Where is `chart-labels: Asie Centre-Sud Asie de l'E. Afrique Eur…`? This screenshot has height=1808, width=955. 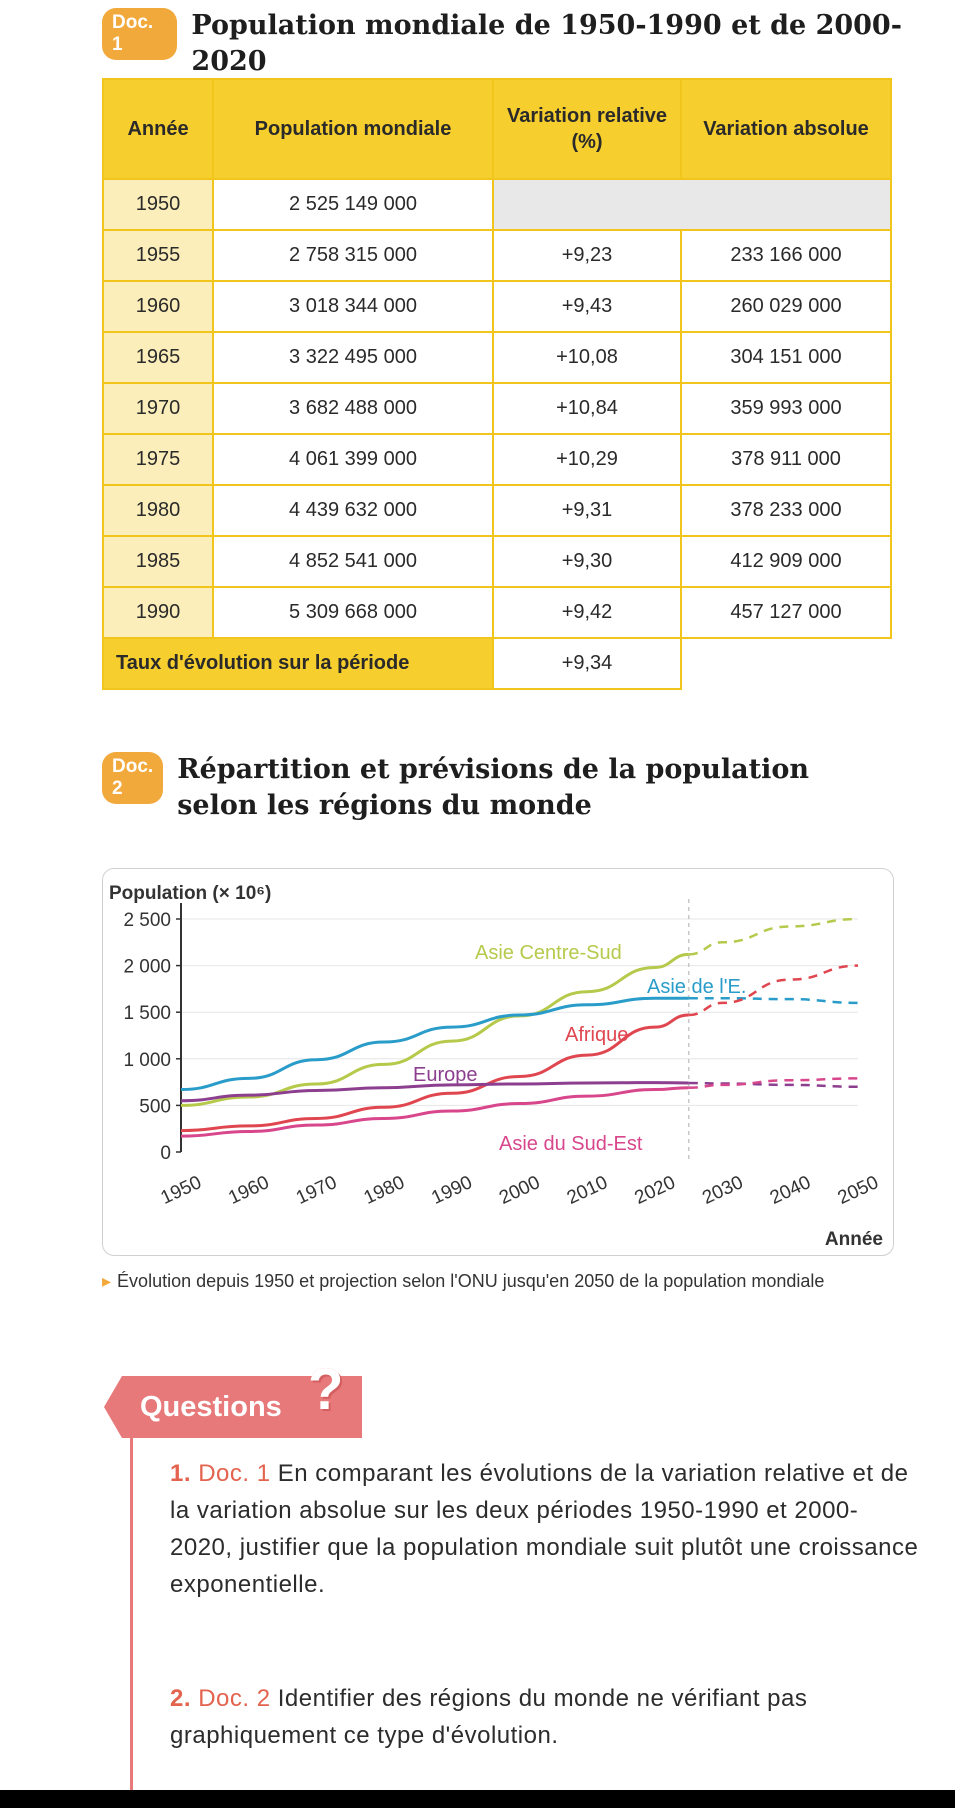 chart-labels: Asie Centre-Sud Asie de l'E. Afrique Eur… is located at coordinates (579, 1048).